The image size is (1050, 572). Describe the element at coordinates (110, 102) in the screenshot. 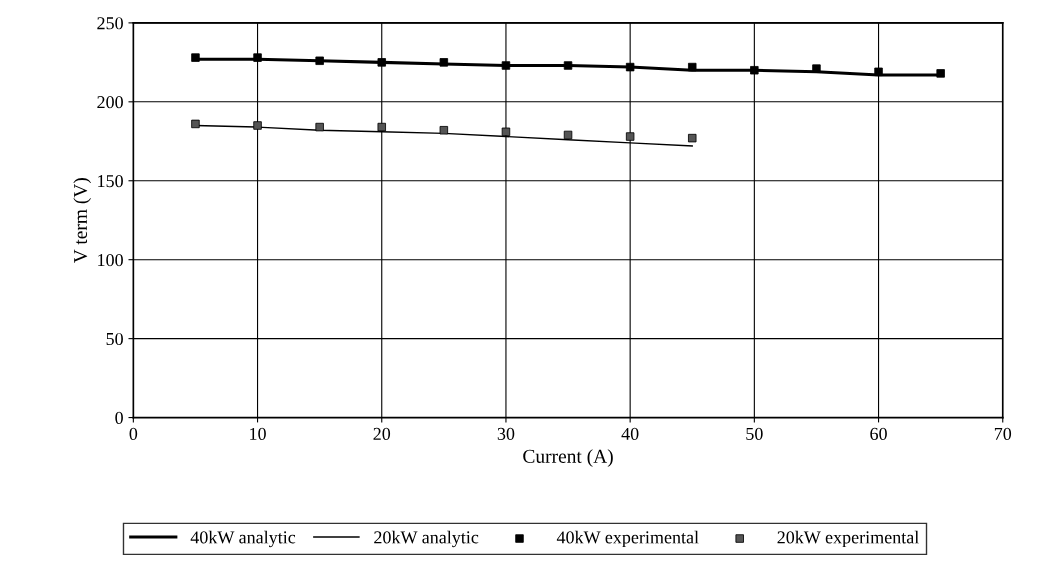

I see `y-tick-label: 200` at that location.